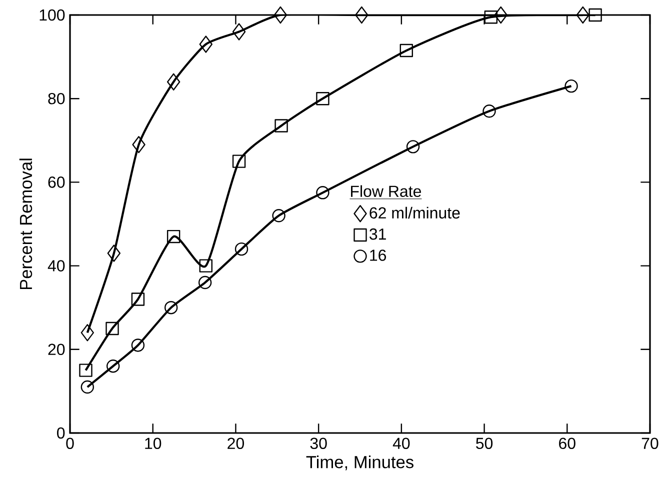 The height and width of the screenshot is (490, 664). Describe the element at coordinates (56, 182) in the screenshot. I see `y-tick-label: 60` at that location.